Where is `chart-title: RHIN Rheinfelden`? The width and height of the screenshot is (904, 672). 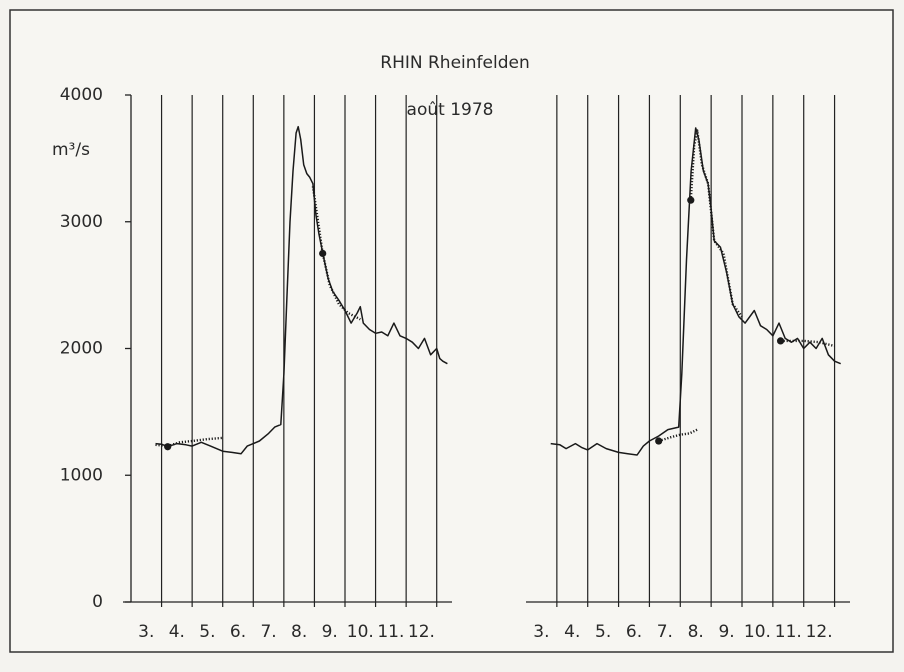 chart-title: RHIN Rheinfelden is located at coordinates (454, 63).